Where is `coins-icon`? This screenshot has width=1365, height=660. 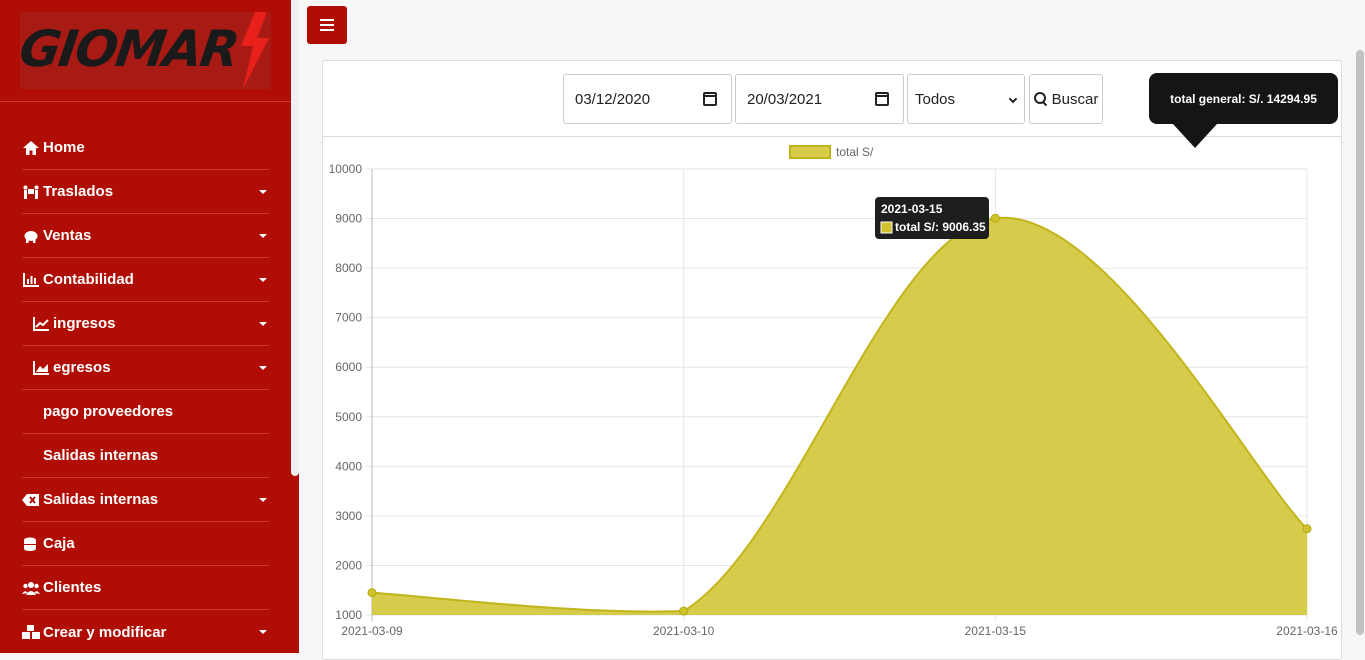
coins-icon is located at coordinates (31, 544).